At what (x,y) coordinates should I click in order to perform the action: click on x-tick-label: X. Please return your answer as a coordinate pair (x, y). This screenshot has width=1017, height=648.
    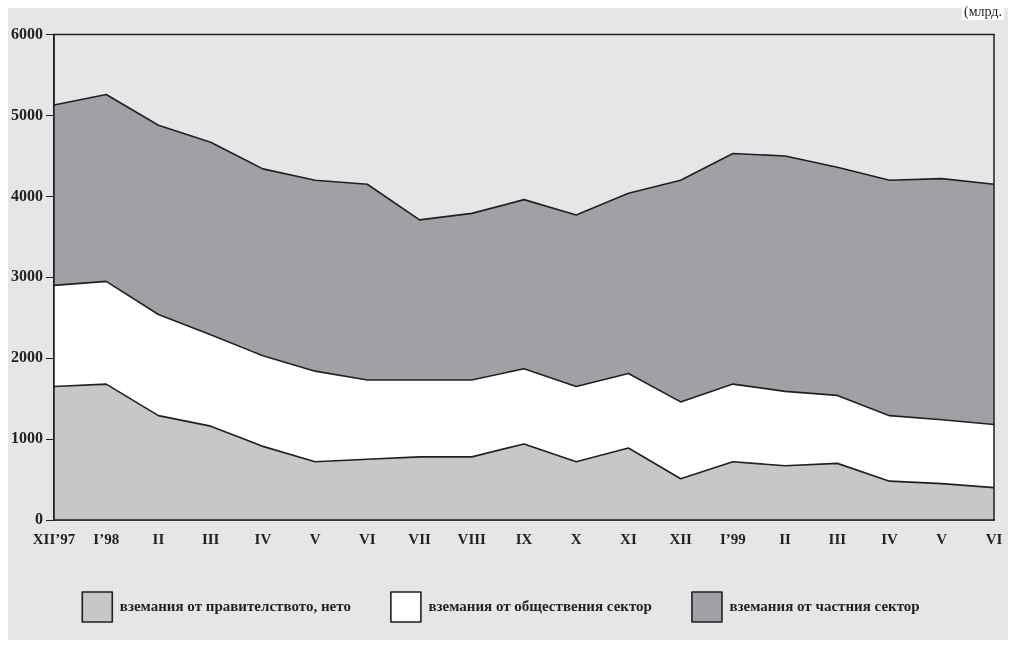
    Looking at the image, I should click on (576, 538).